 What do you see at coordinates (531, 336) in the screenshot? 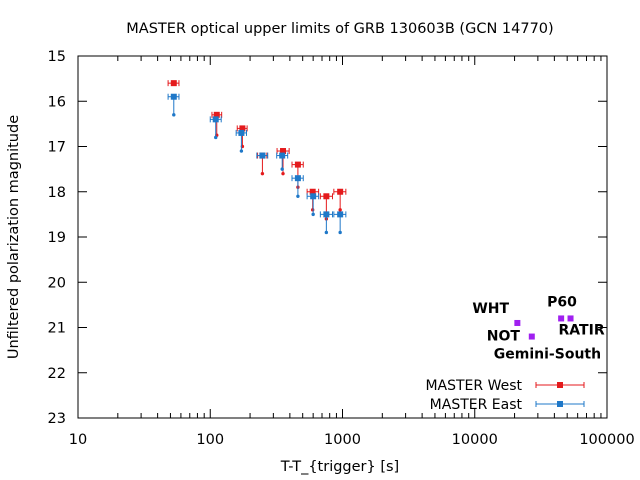
I see `observation-point-not` at bounding box center [531, 336].